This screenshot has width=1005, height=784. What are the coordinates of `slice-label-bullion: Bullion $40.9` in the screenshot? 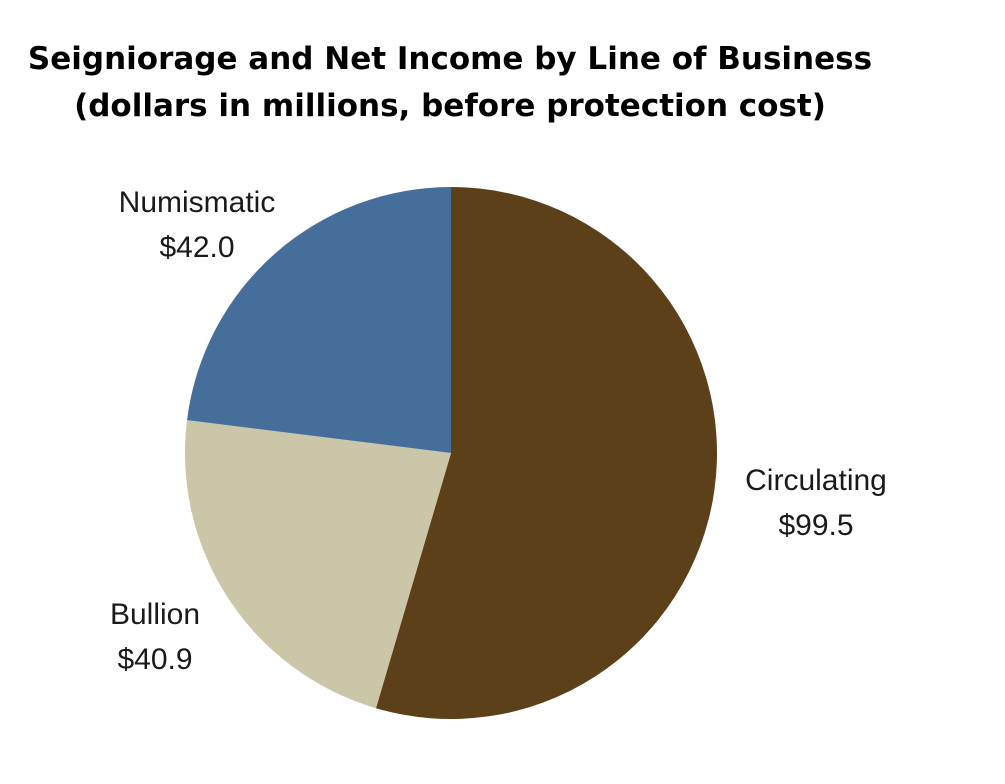 It's located at (155, 637).